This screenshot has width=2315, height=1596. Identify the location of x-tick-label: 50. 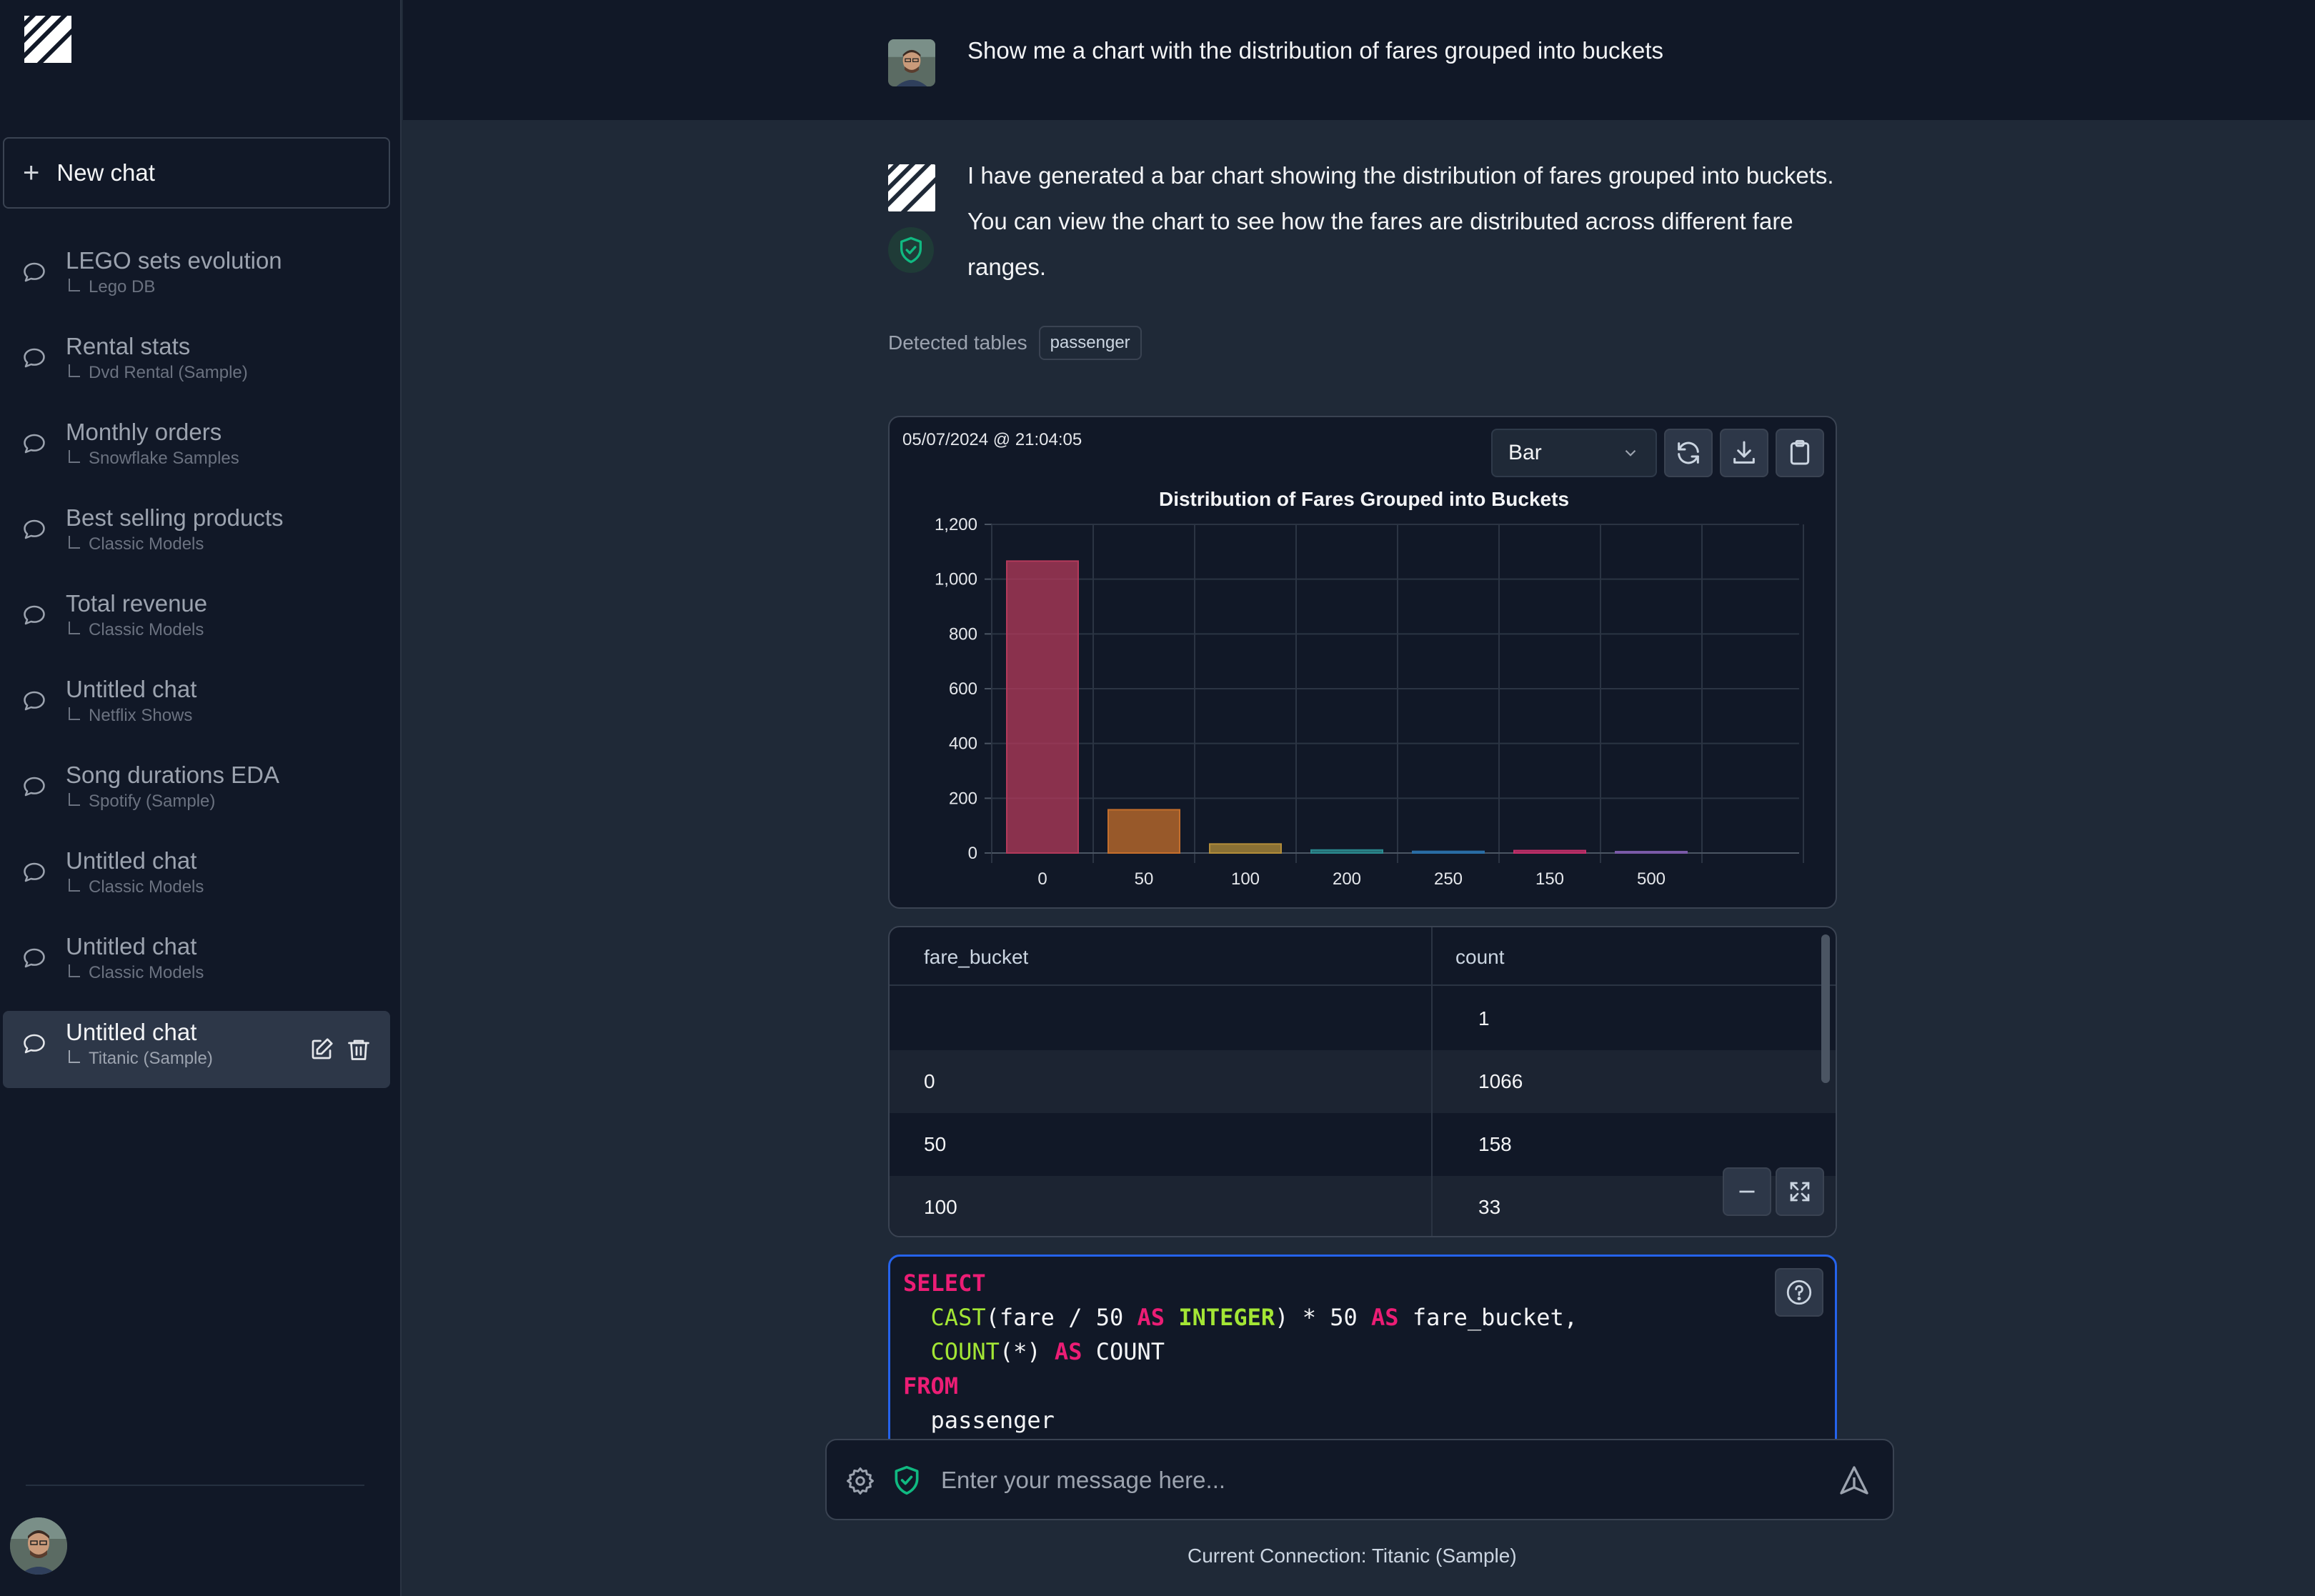
(1144, 879).